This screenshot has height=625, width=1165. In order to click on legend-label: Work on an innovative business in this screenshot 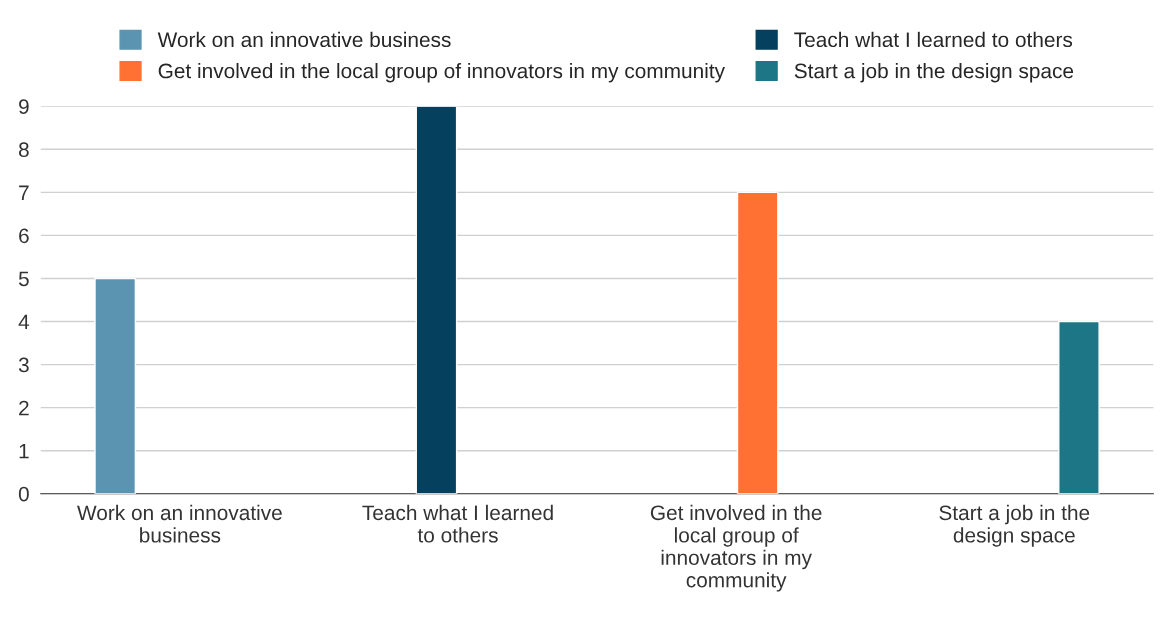, I will do `click(304, 39)`.